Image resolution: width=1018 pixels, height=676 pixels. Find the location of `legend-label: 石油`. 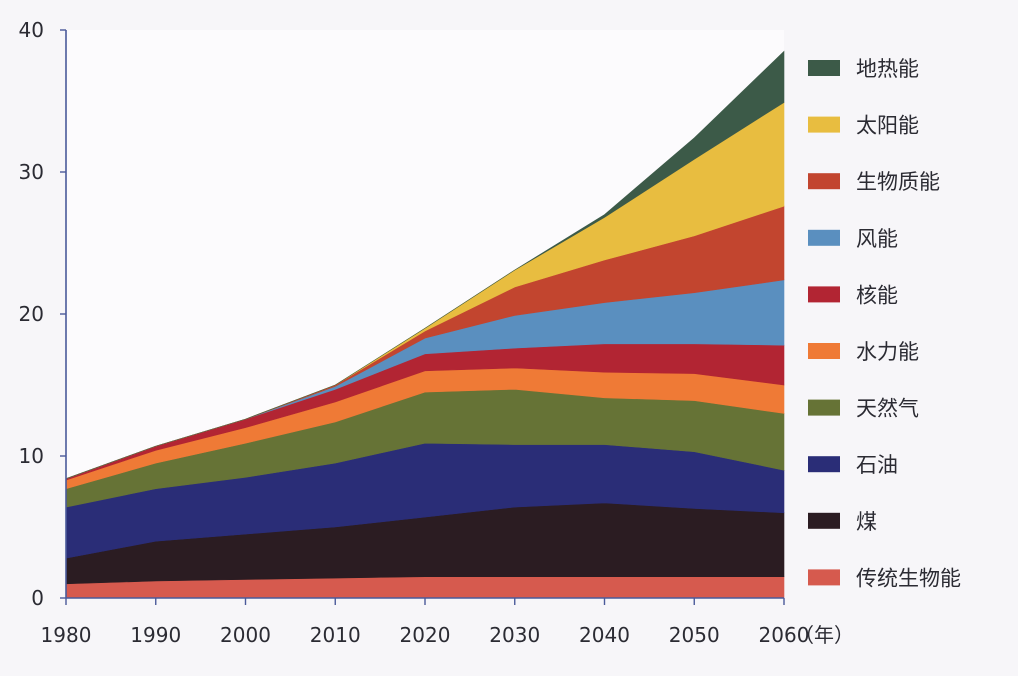

legend-label: 石油 is located at coordinates (877, 465).